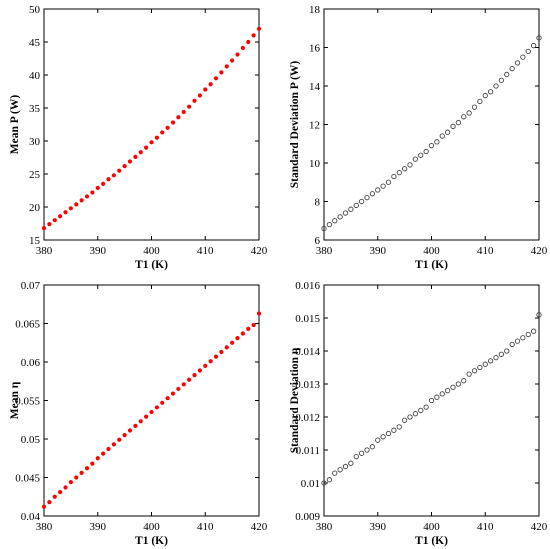 This screenshot has width=550, height=549. Describe the element at coordinates (307, 352) in the screenshot. I see `y-tick-label: 0.014` at that location.